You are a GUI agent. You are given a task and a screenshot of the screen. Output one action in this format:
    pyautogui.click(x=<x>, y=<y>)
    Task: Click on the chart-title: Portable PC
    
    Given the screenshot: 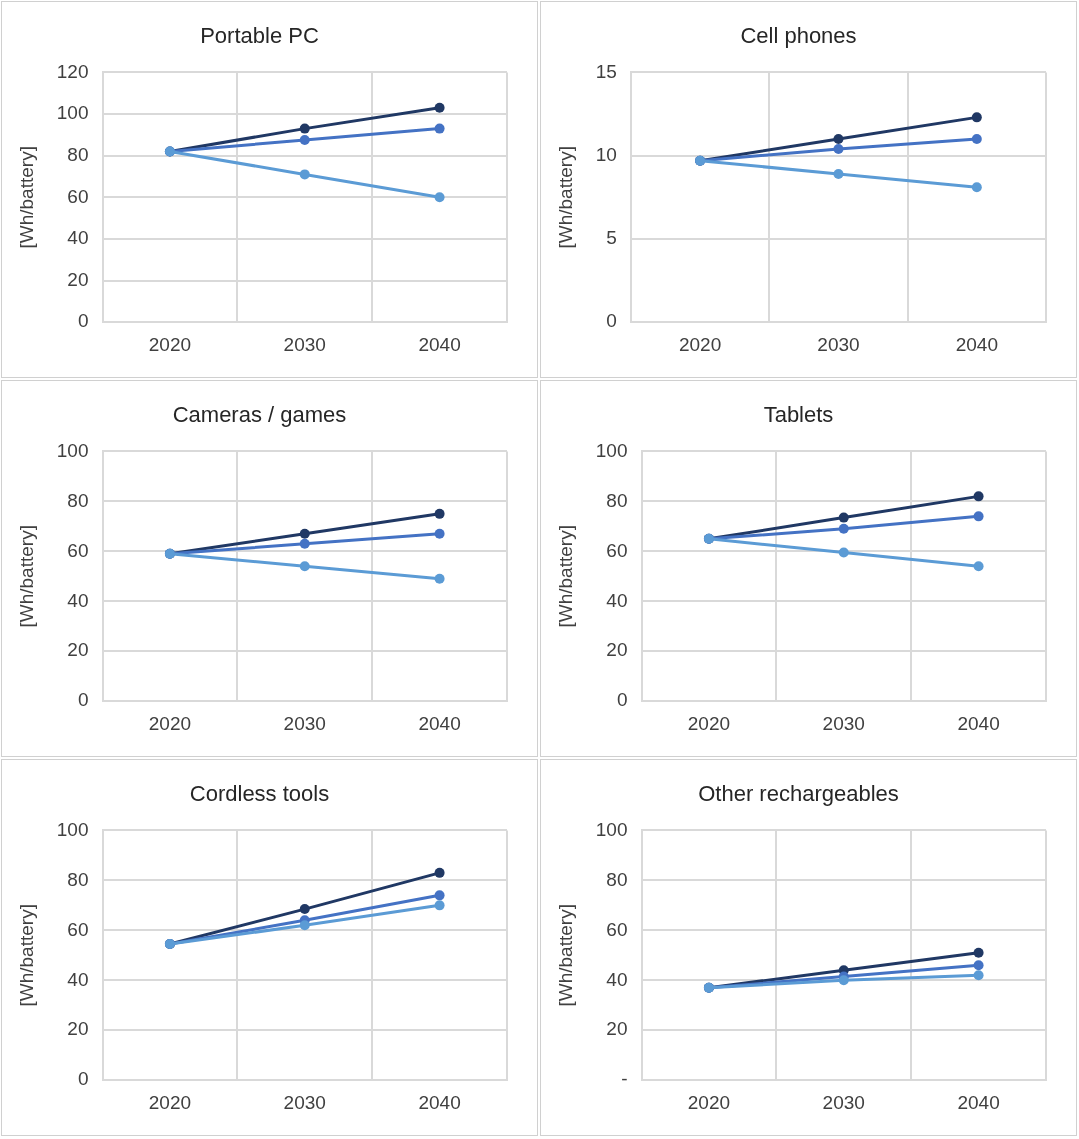 What is the action you would take?
    pyautogui.click(x=259, y=36)
    